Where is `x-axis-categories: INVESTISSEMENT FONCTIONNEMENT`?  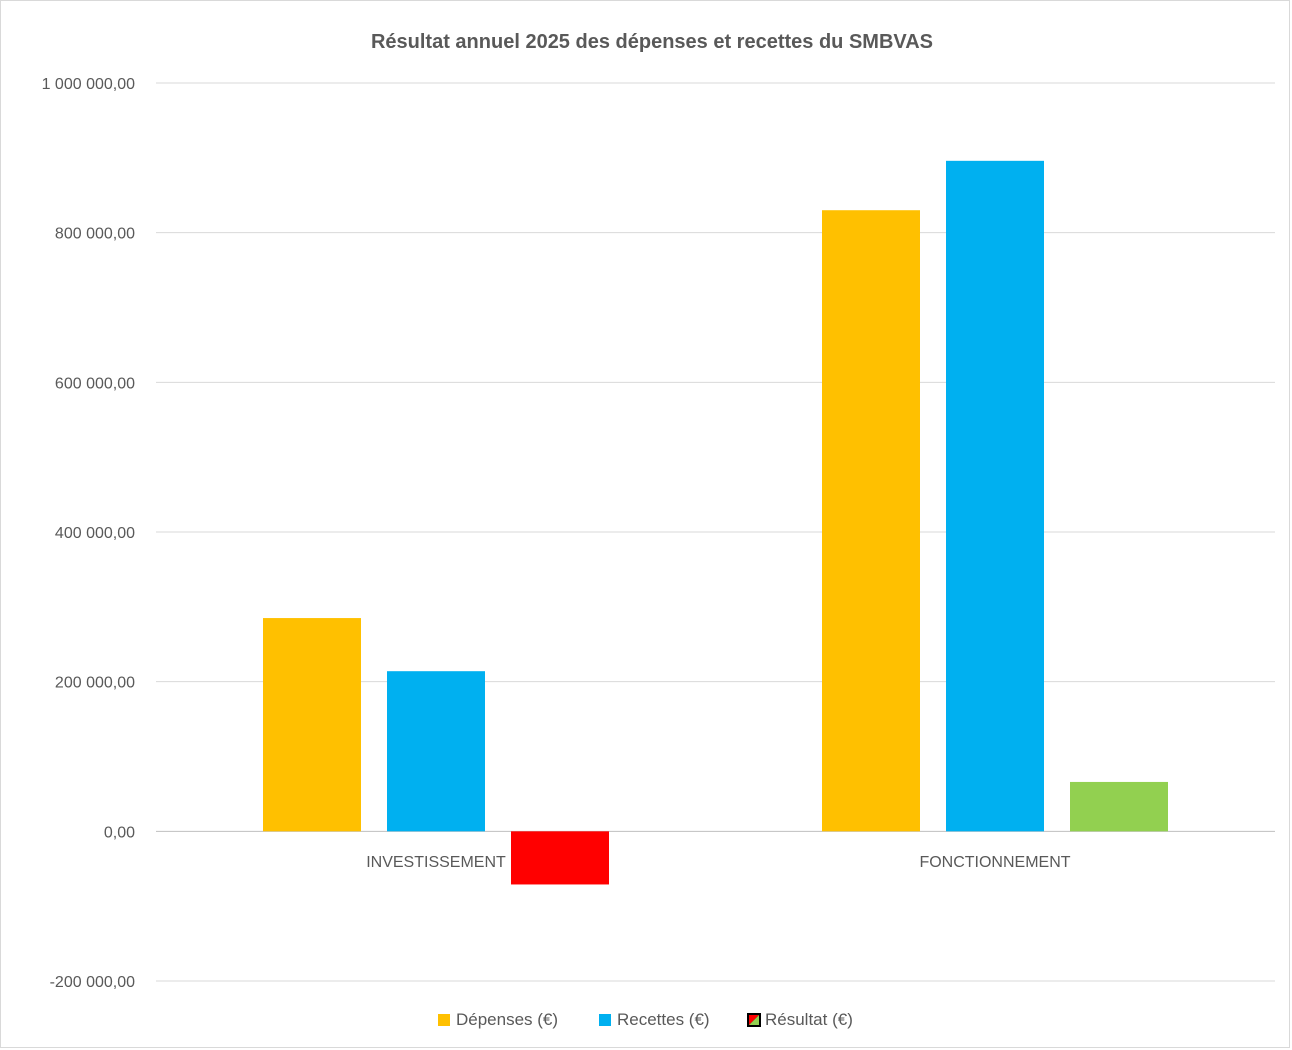 x-axis-categories: INVESTISSEMENT FONCTIONNEMENT is located at coordinates (718, 862).